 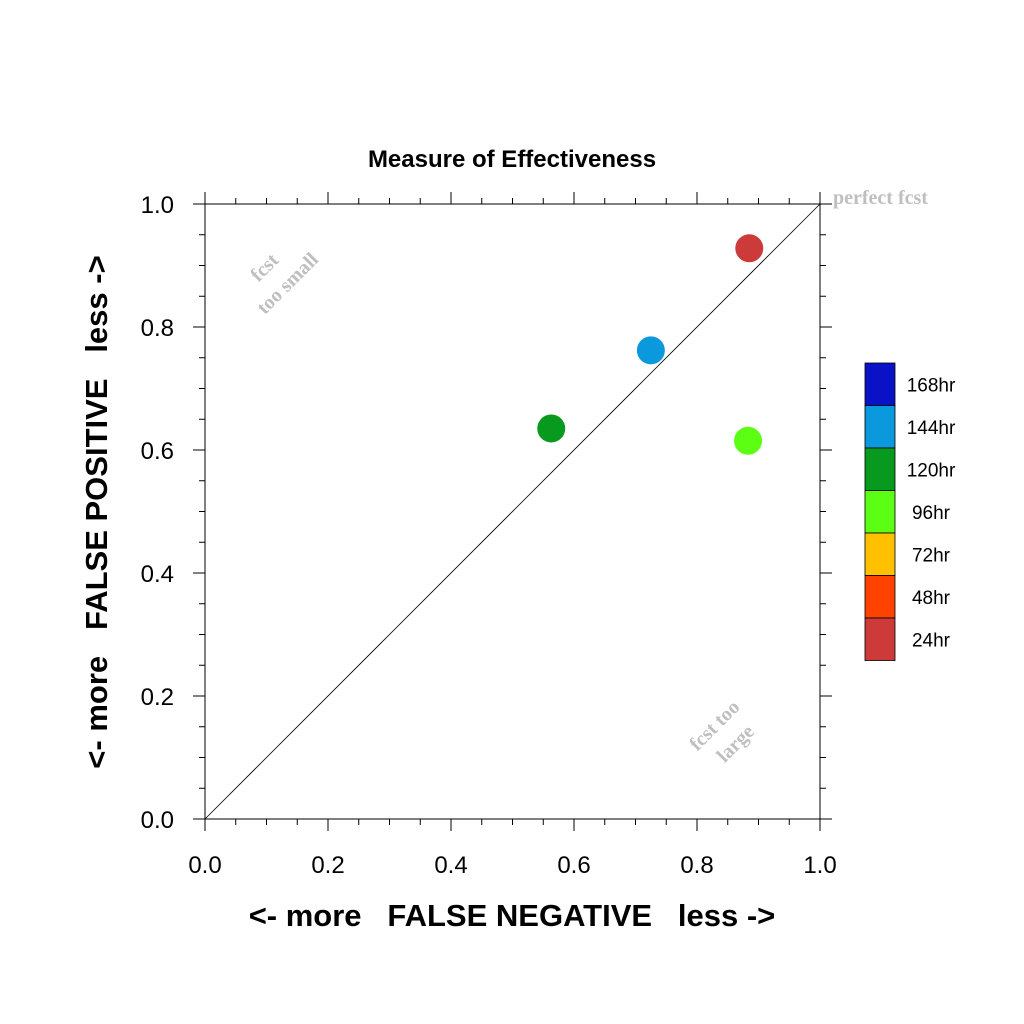 What do you see at coordinates (880, 554) in the screenshot?
I see `legend-swatch-72hr` at bounding box center [880, 554].